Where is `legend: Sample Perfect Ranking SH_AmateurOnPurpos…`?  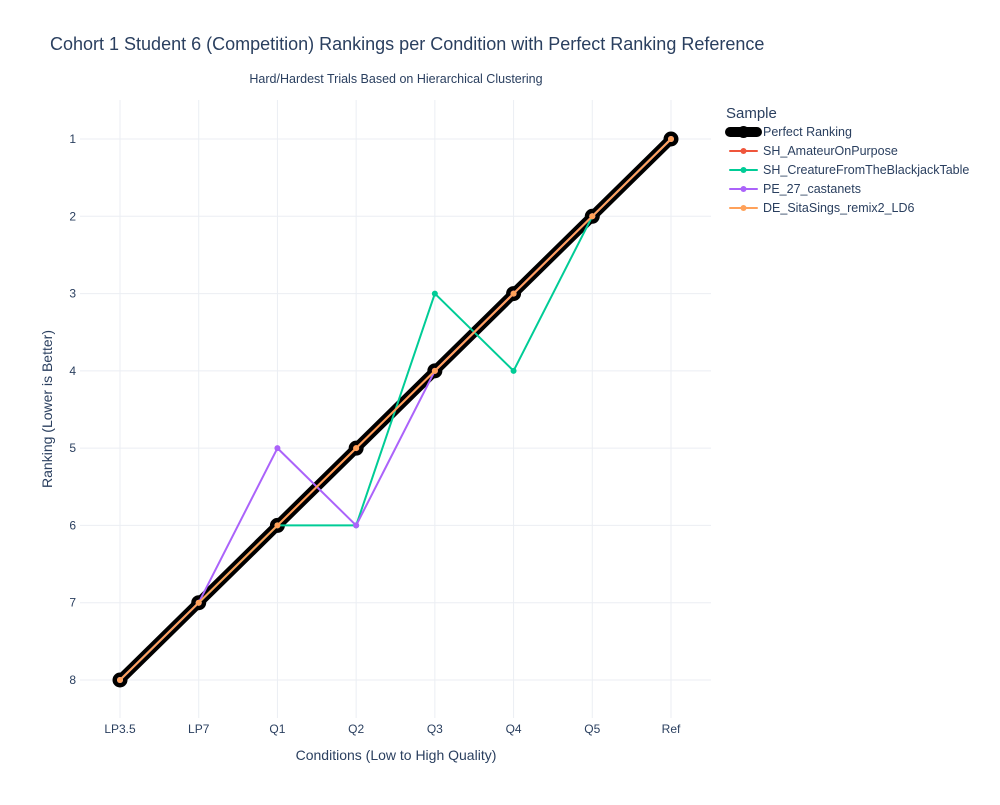
legend: Sample Perfect Ranking SH_AmateurOnPurpos… is located at coordinates (847, 160).